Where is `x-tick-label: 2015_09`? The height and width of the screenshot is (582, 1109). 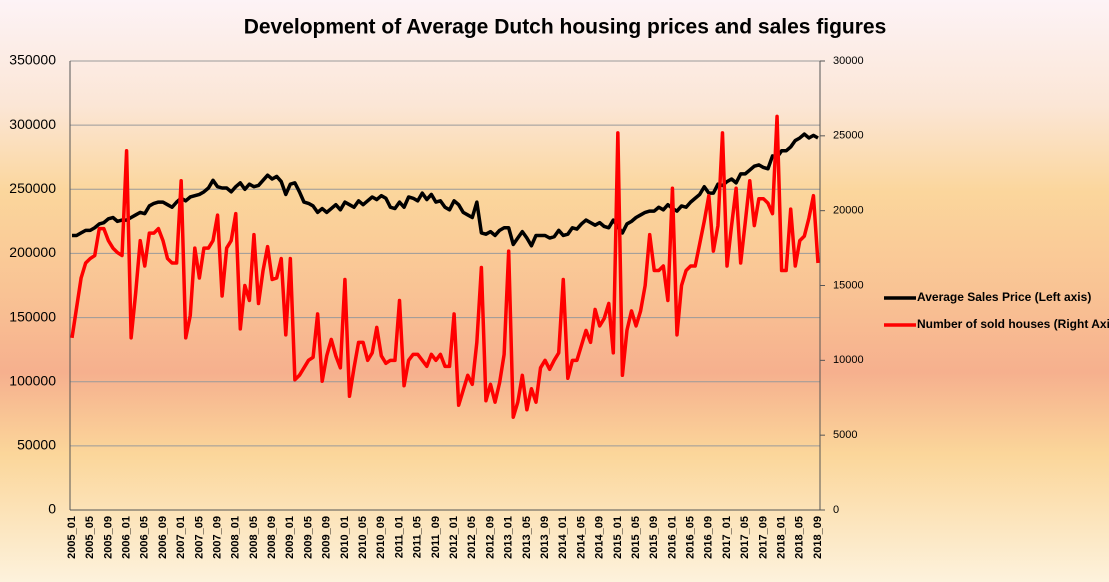 x-tick-label: 2015_09 is located at coordinates (654, 537).